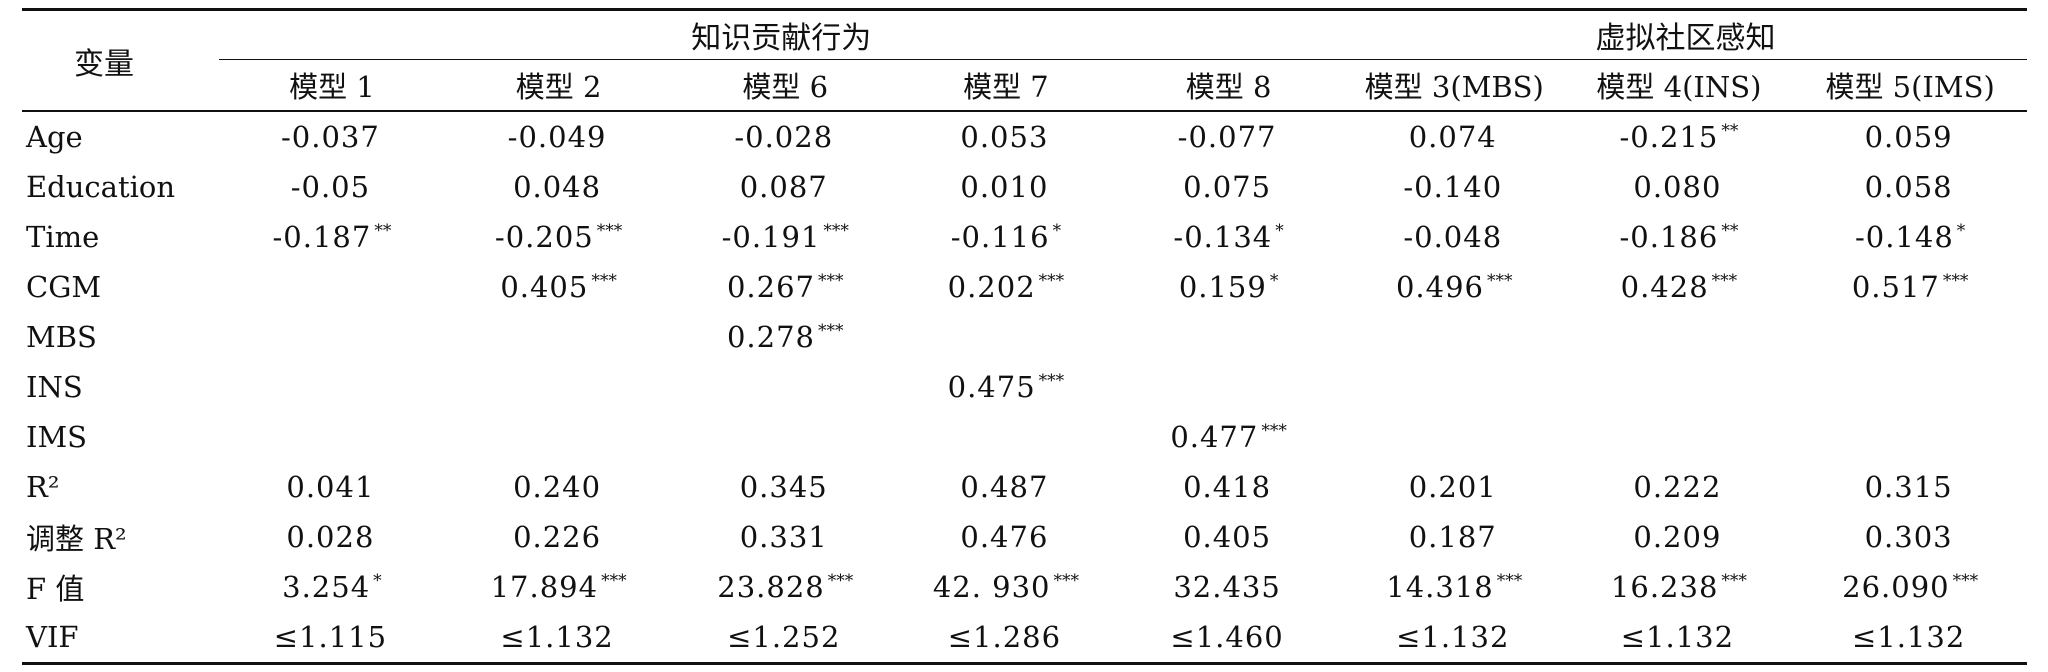 The image size is (2048, 672). What do you see at coordinates (1228, 487) in the screenshot?
I see `coefficient-cell: 0.418` at bounding box center [1228, 487].